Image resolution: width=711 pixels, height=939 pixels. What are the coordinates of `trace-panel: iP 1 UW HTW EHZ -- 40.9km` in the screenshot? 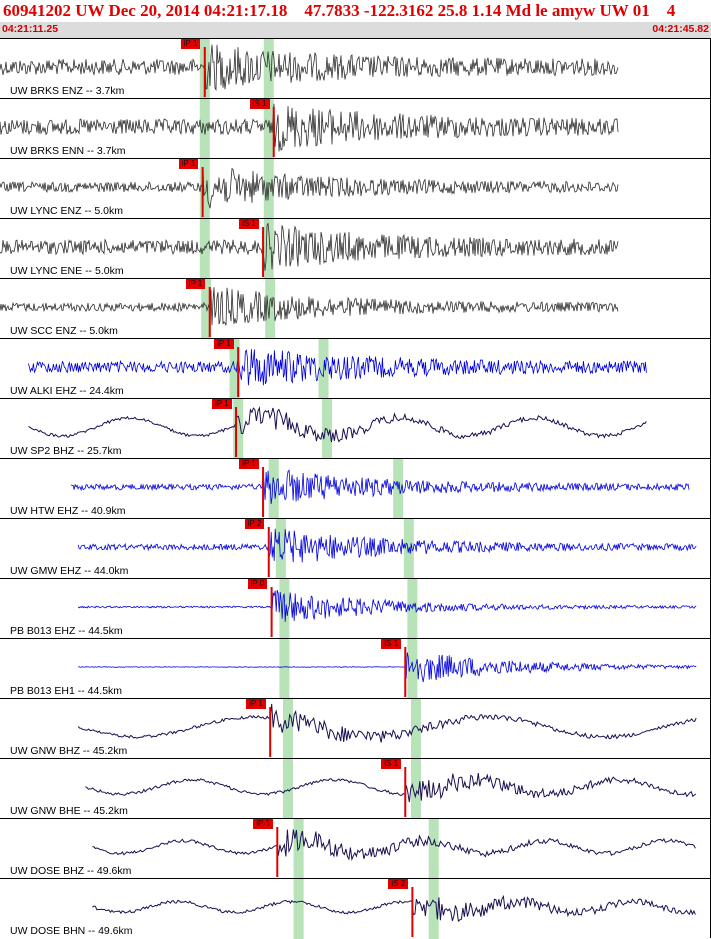 It's located at (355, 488).